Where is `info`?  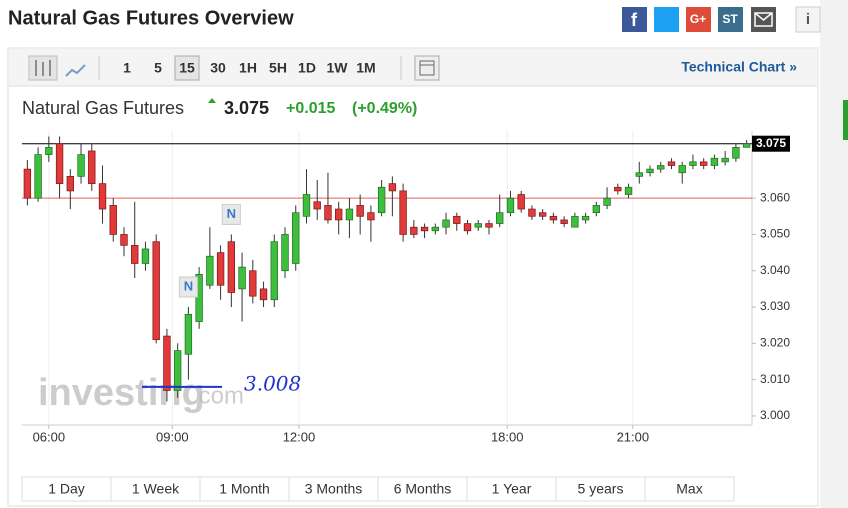 info is located at coordinates (808, 19).